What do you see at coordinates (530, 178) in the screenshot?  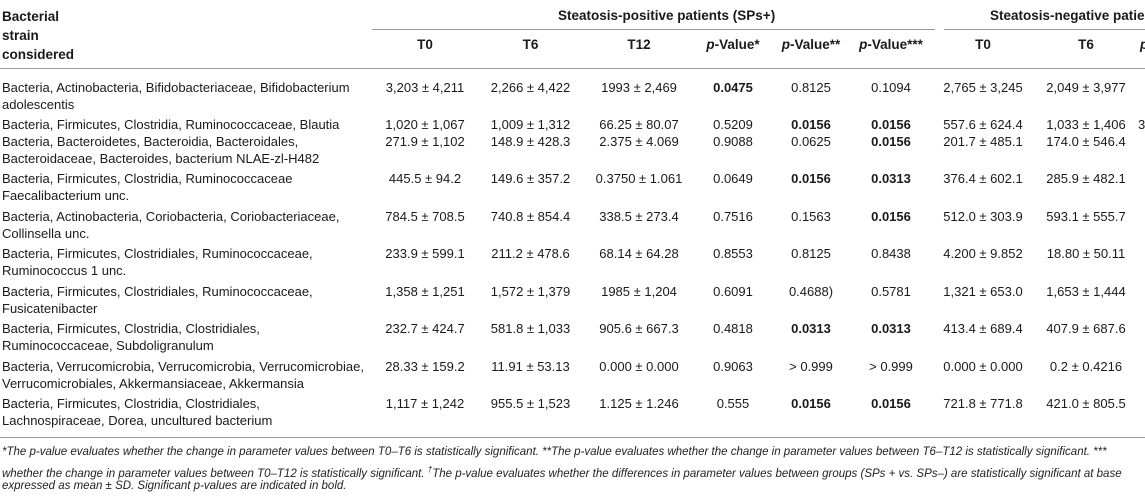 I see `cell-t6: 149.6 ± 357.2` at bounding box center [530, 178].